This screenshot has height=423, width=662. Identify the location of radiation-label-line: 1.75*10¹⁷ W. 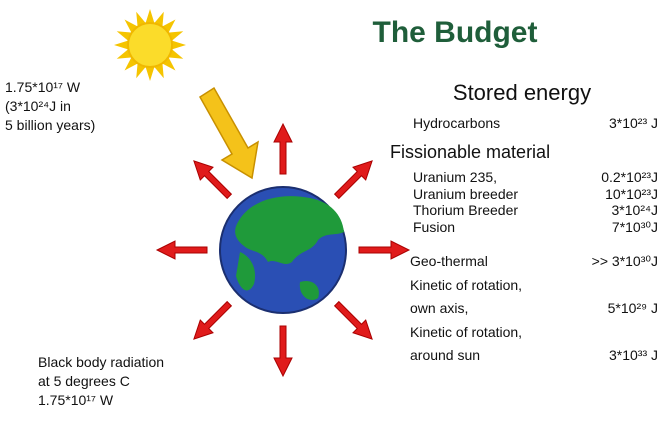
(76, 400).